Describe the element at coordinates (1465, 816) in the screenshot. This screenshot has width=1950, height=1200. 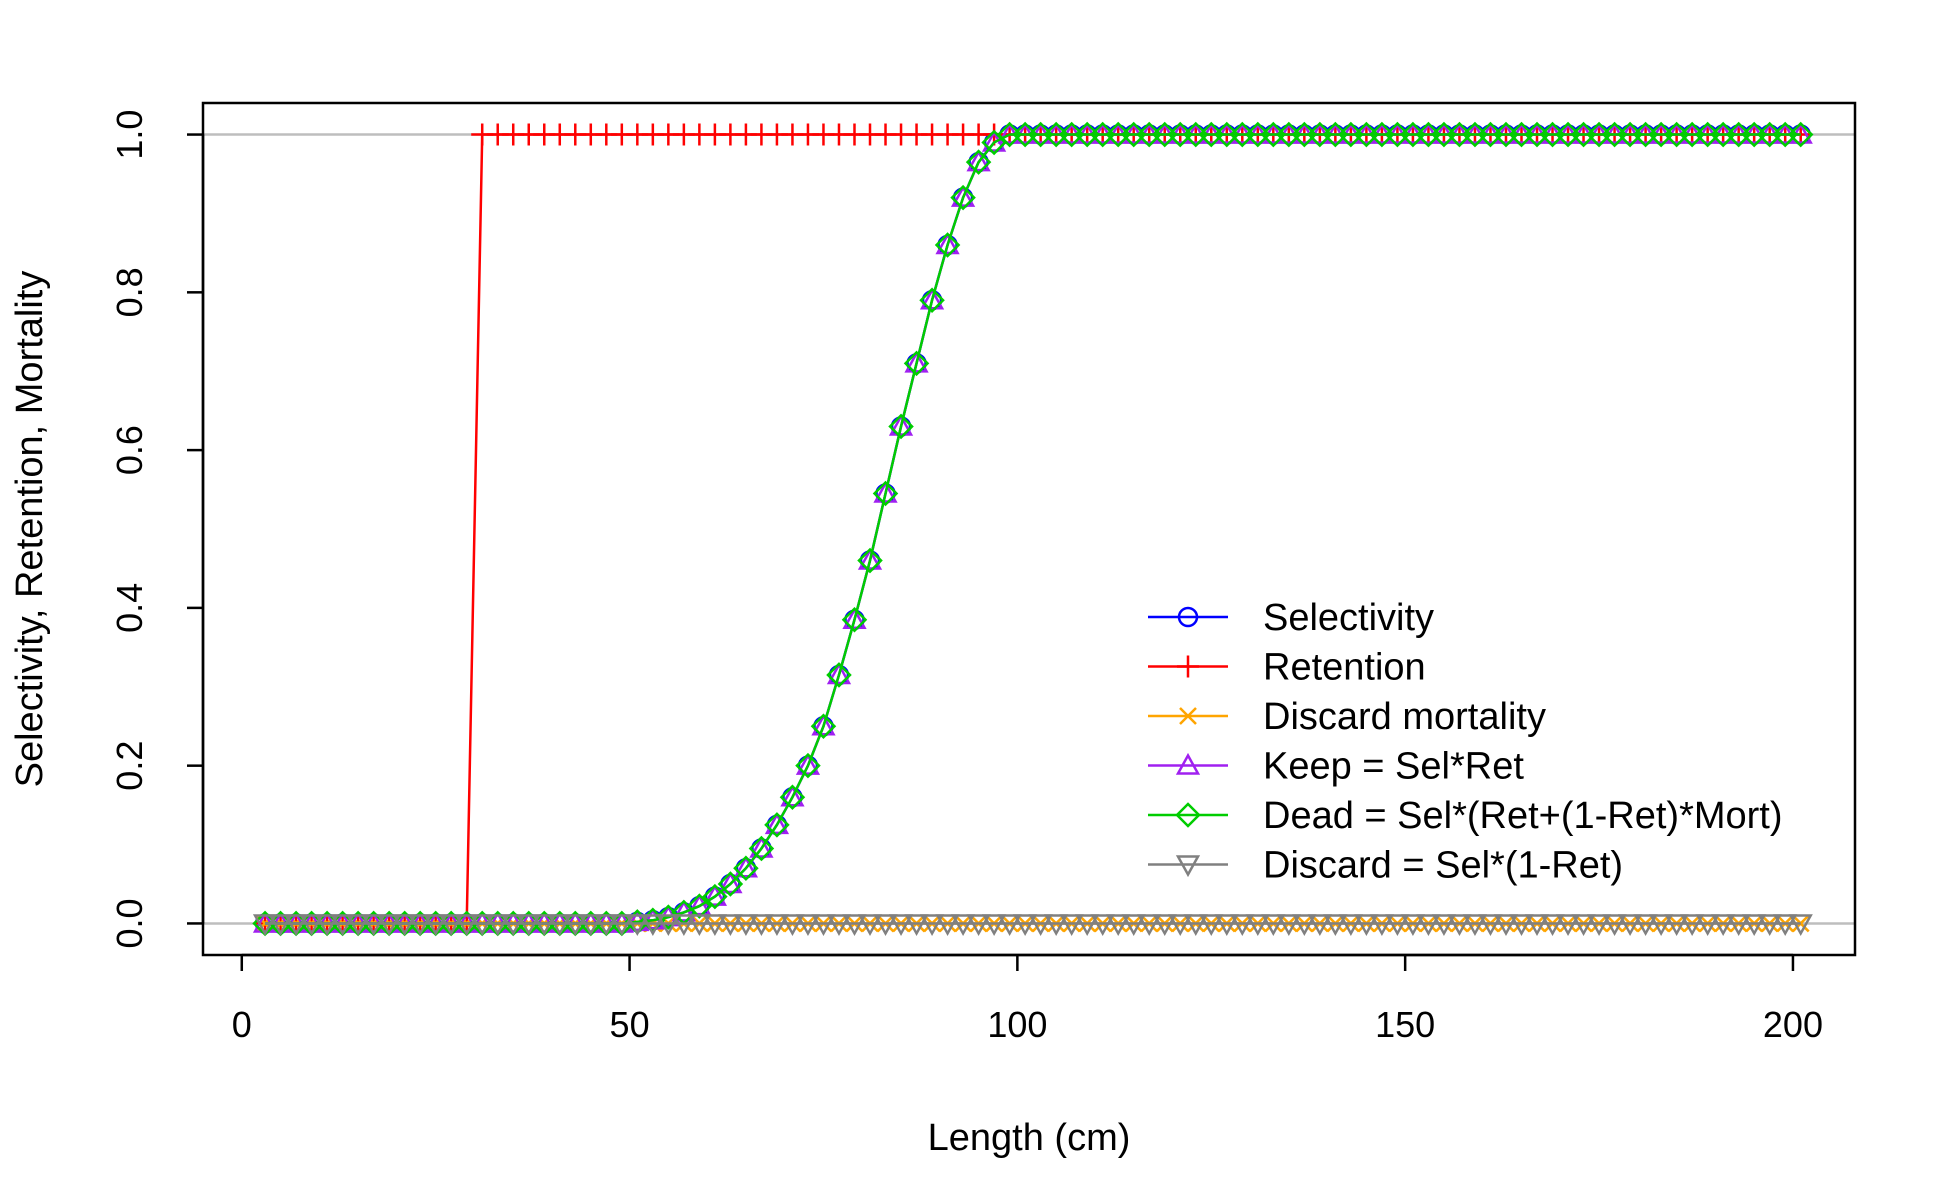
I see `legend-item: Dead = Sel*(Ret+(1-Ret)*Mort)` at that location.